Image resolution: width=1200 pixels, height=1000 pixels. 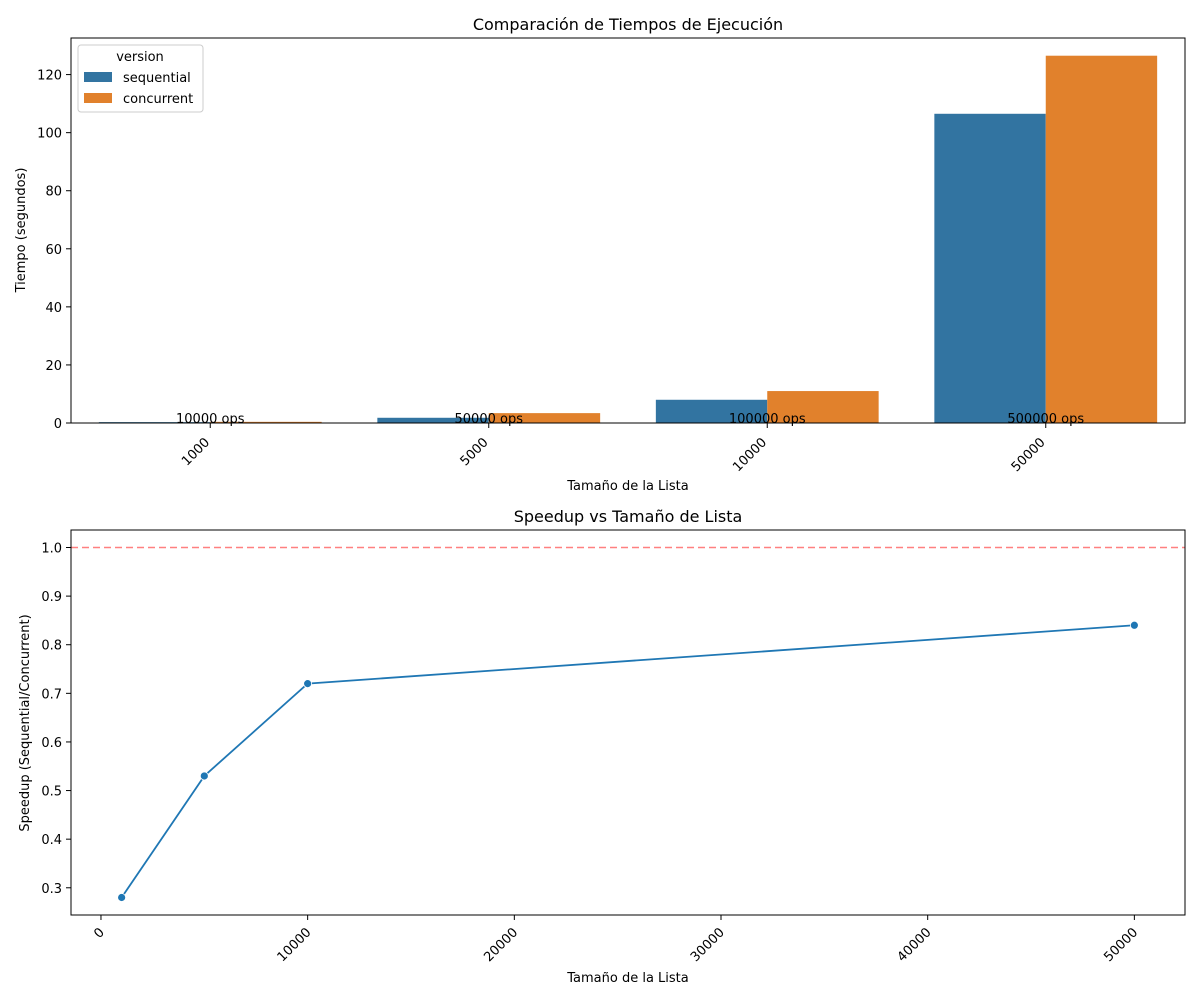 I want to click on chart1-y-axis-label: Tiempo (segundos), so click(x=21, y=231).